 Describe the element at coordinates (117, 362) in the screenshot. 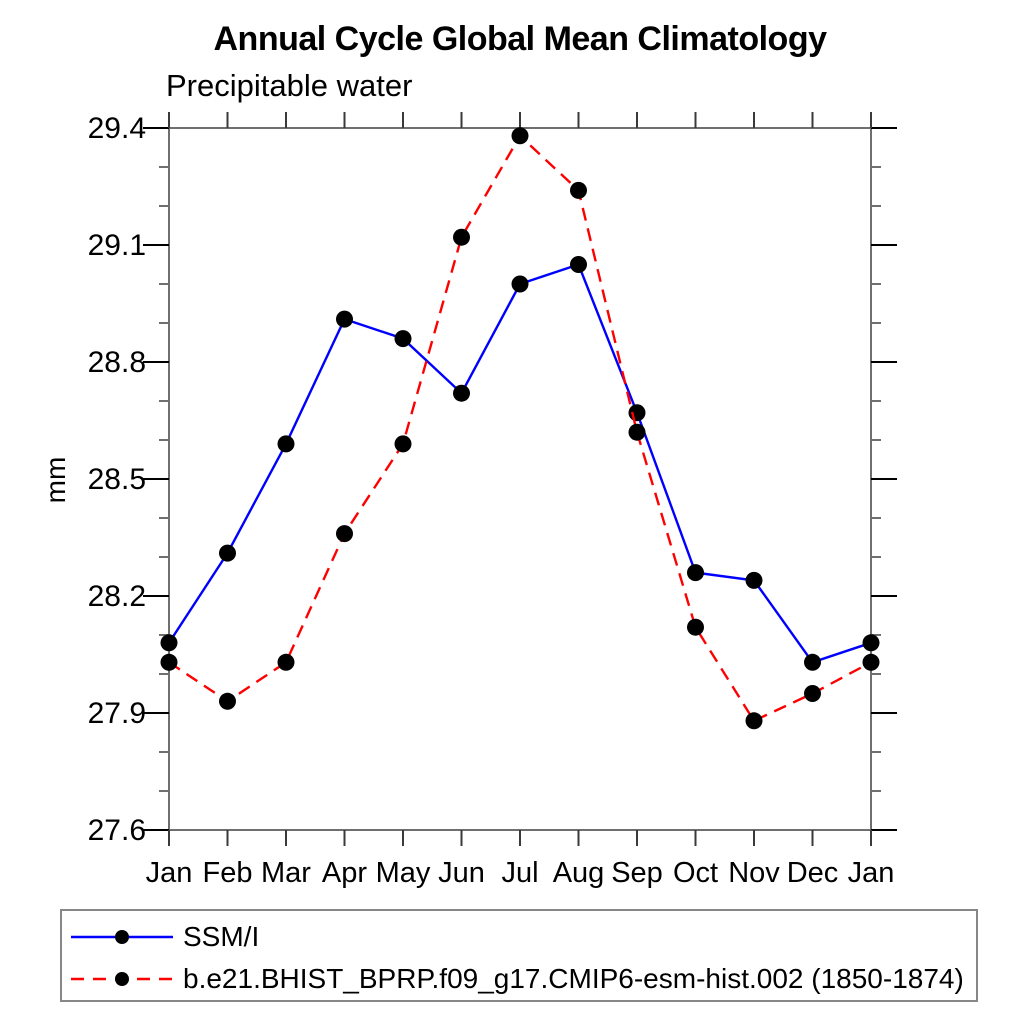

I see `y-tick-label: 28.8` at that location.